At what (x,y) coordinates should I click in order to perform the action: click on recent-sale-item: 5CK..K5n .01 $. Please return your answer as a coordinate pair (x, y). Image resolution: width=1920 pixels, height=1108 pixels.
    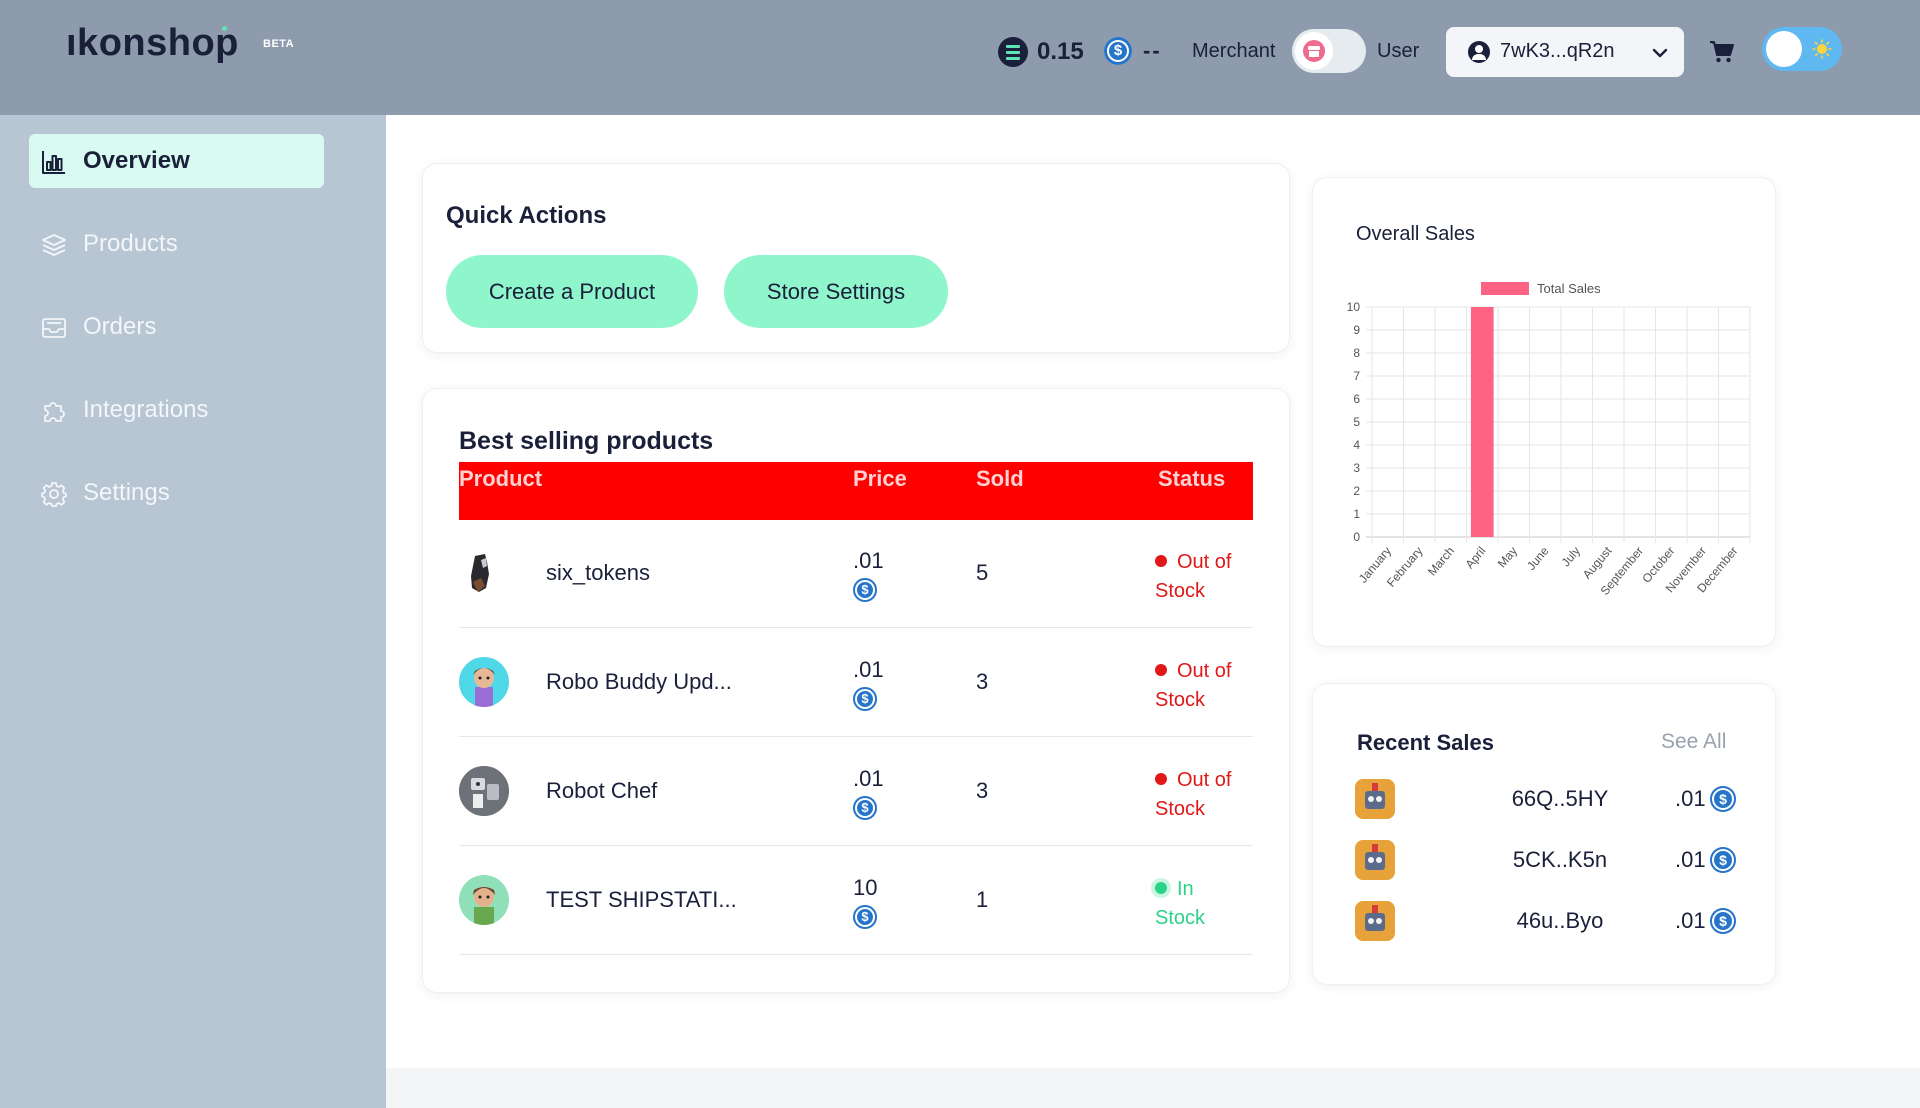
    Looking at the image, I should click on (1550, 860).